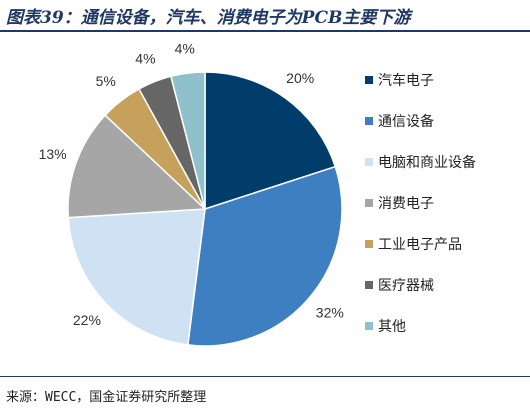 The image size is (530, 412). Describe the element at coordinates (265, 376) in the screenshot. I see `source-rule` at that location.